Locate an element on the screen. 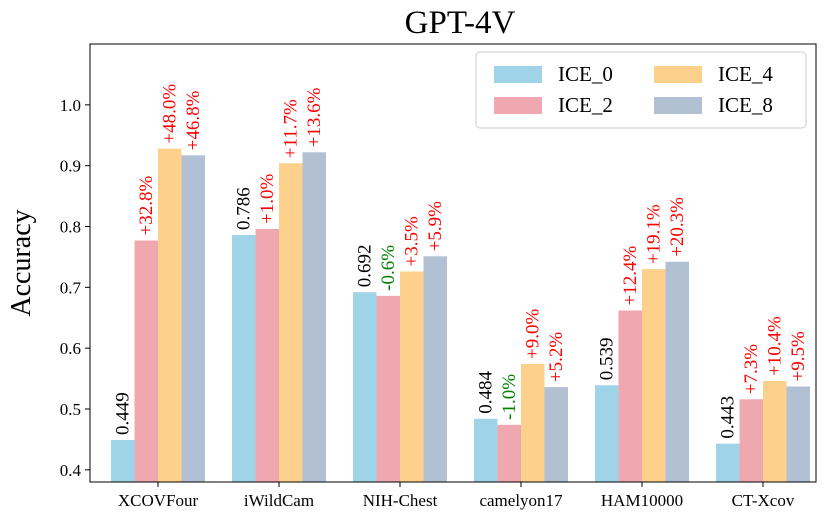  bar-value-label: 0.692 is located at coordinates (365, 265).